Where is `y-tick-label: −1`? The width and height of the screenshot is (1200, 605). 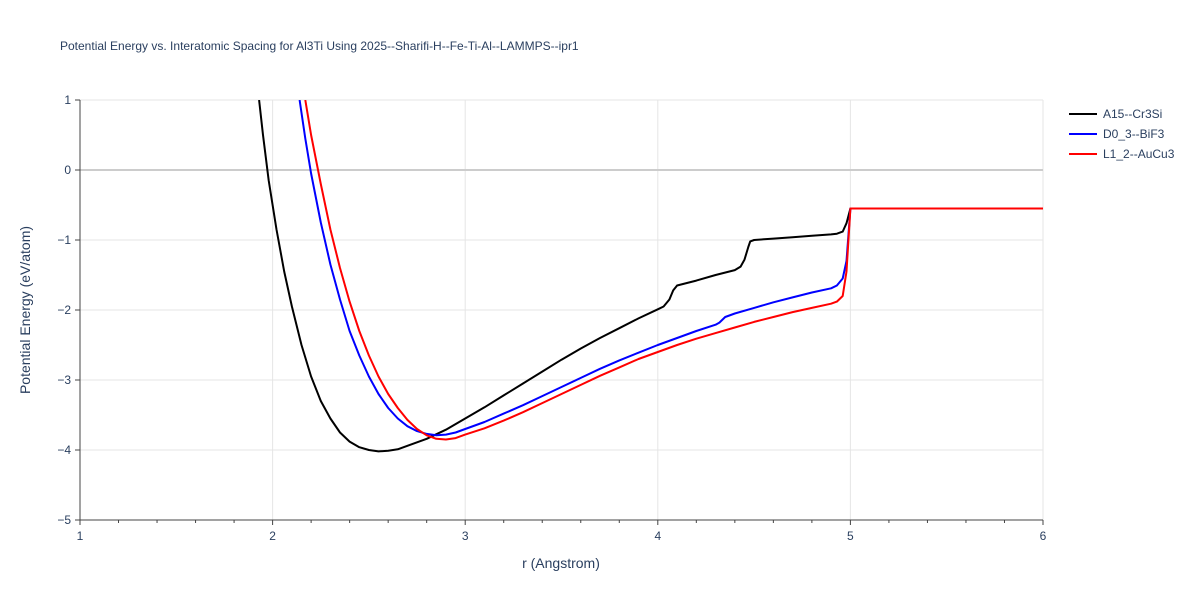
y-tick-label: −1 is located at coordinates (64, 240).